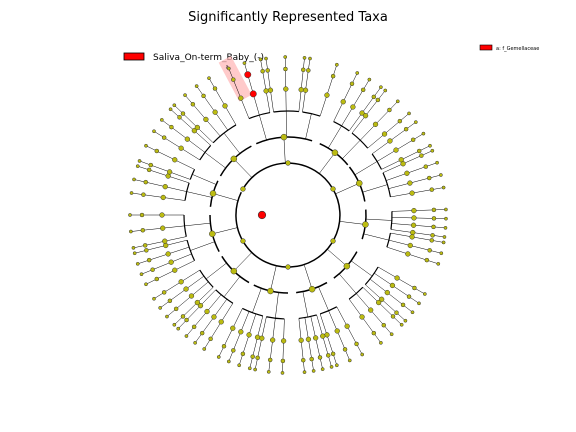  I want to click on legend-class-swatch, so click(134, 56).